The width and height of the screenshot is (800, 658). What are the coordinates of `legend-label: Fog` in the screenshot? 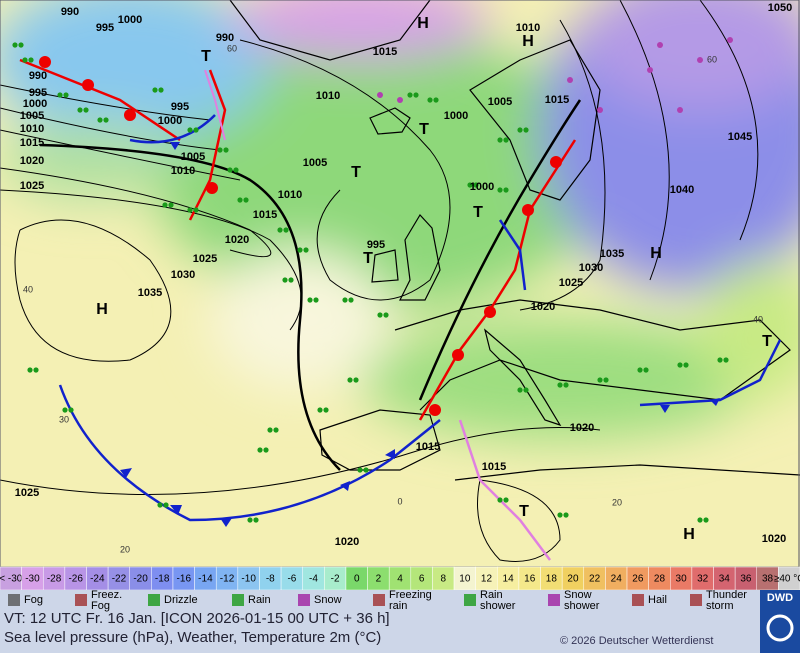 It's located at (33, 600).